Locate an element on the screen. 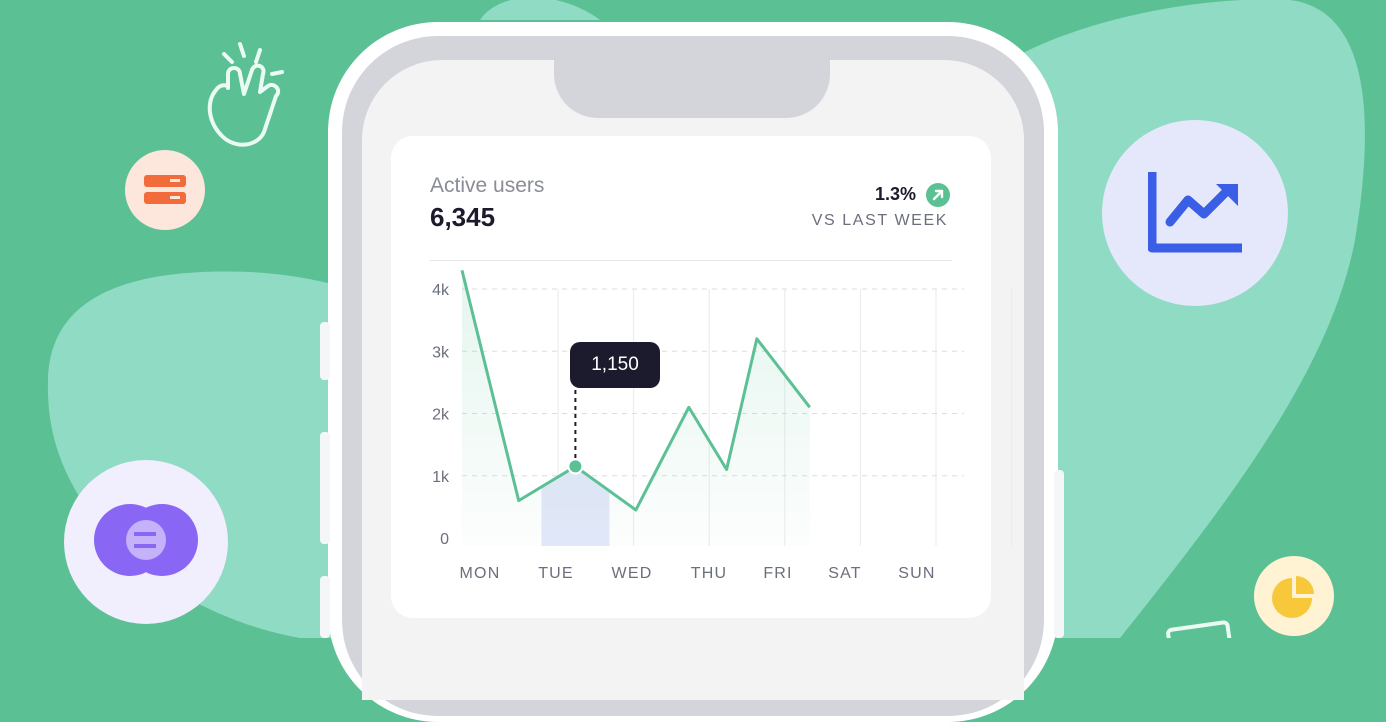 This screenshot has width=1386, height=722. pie-icon-badge is located at coordinates (1294, 596).